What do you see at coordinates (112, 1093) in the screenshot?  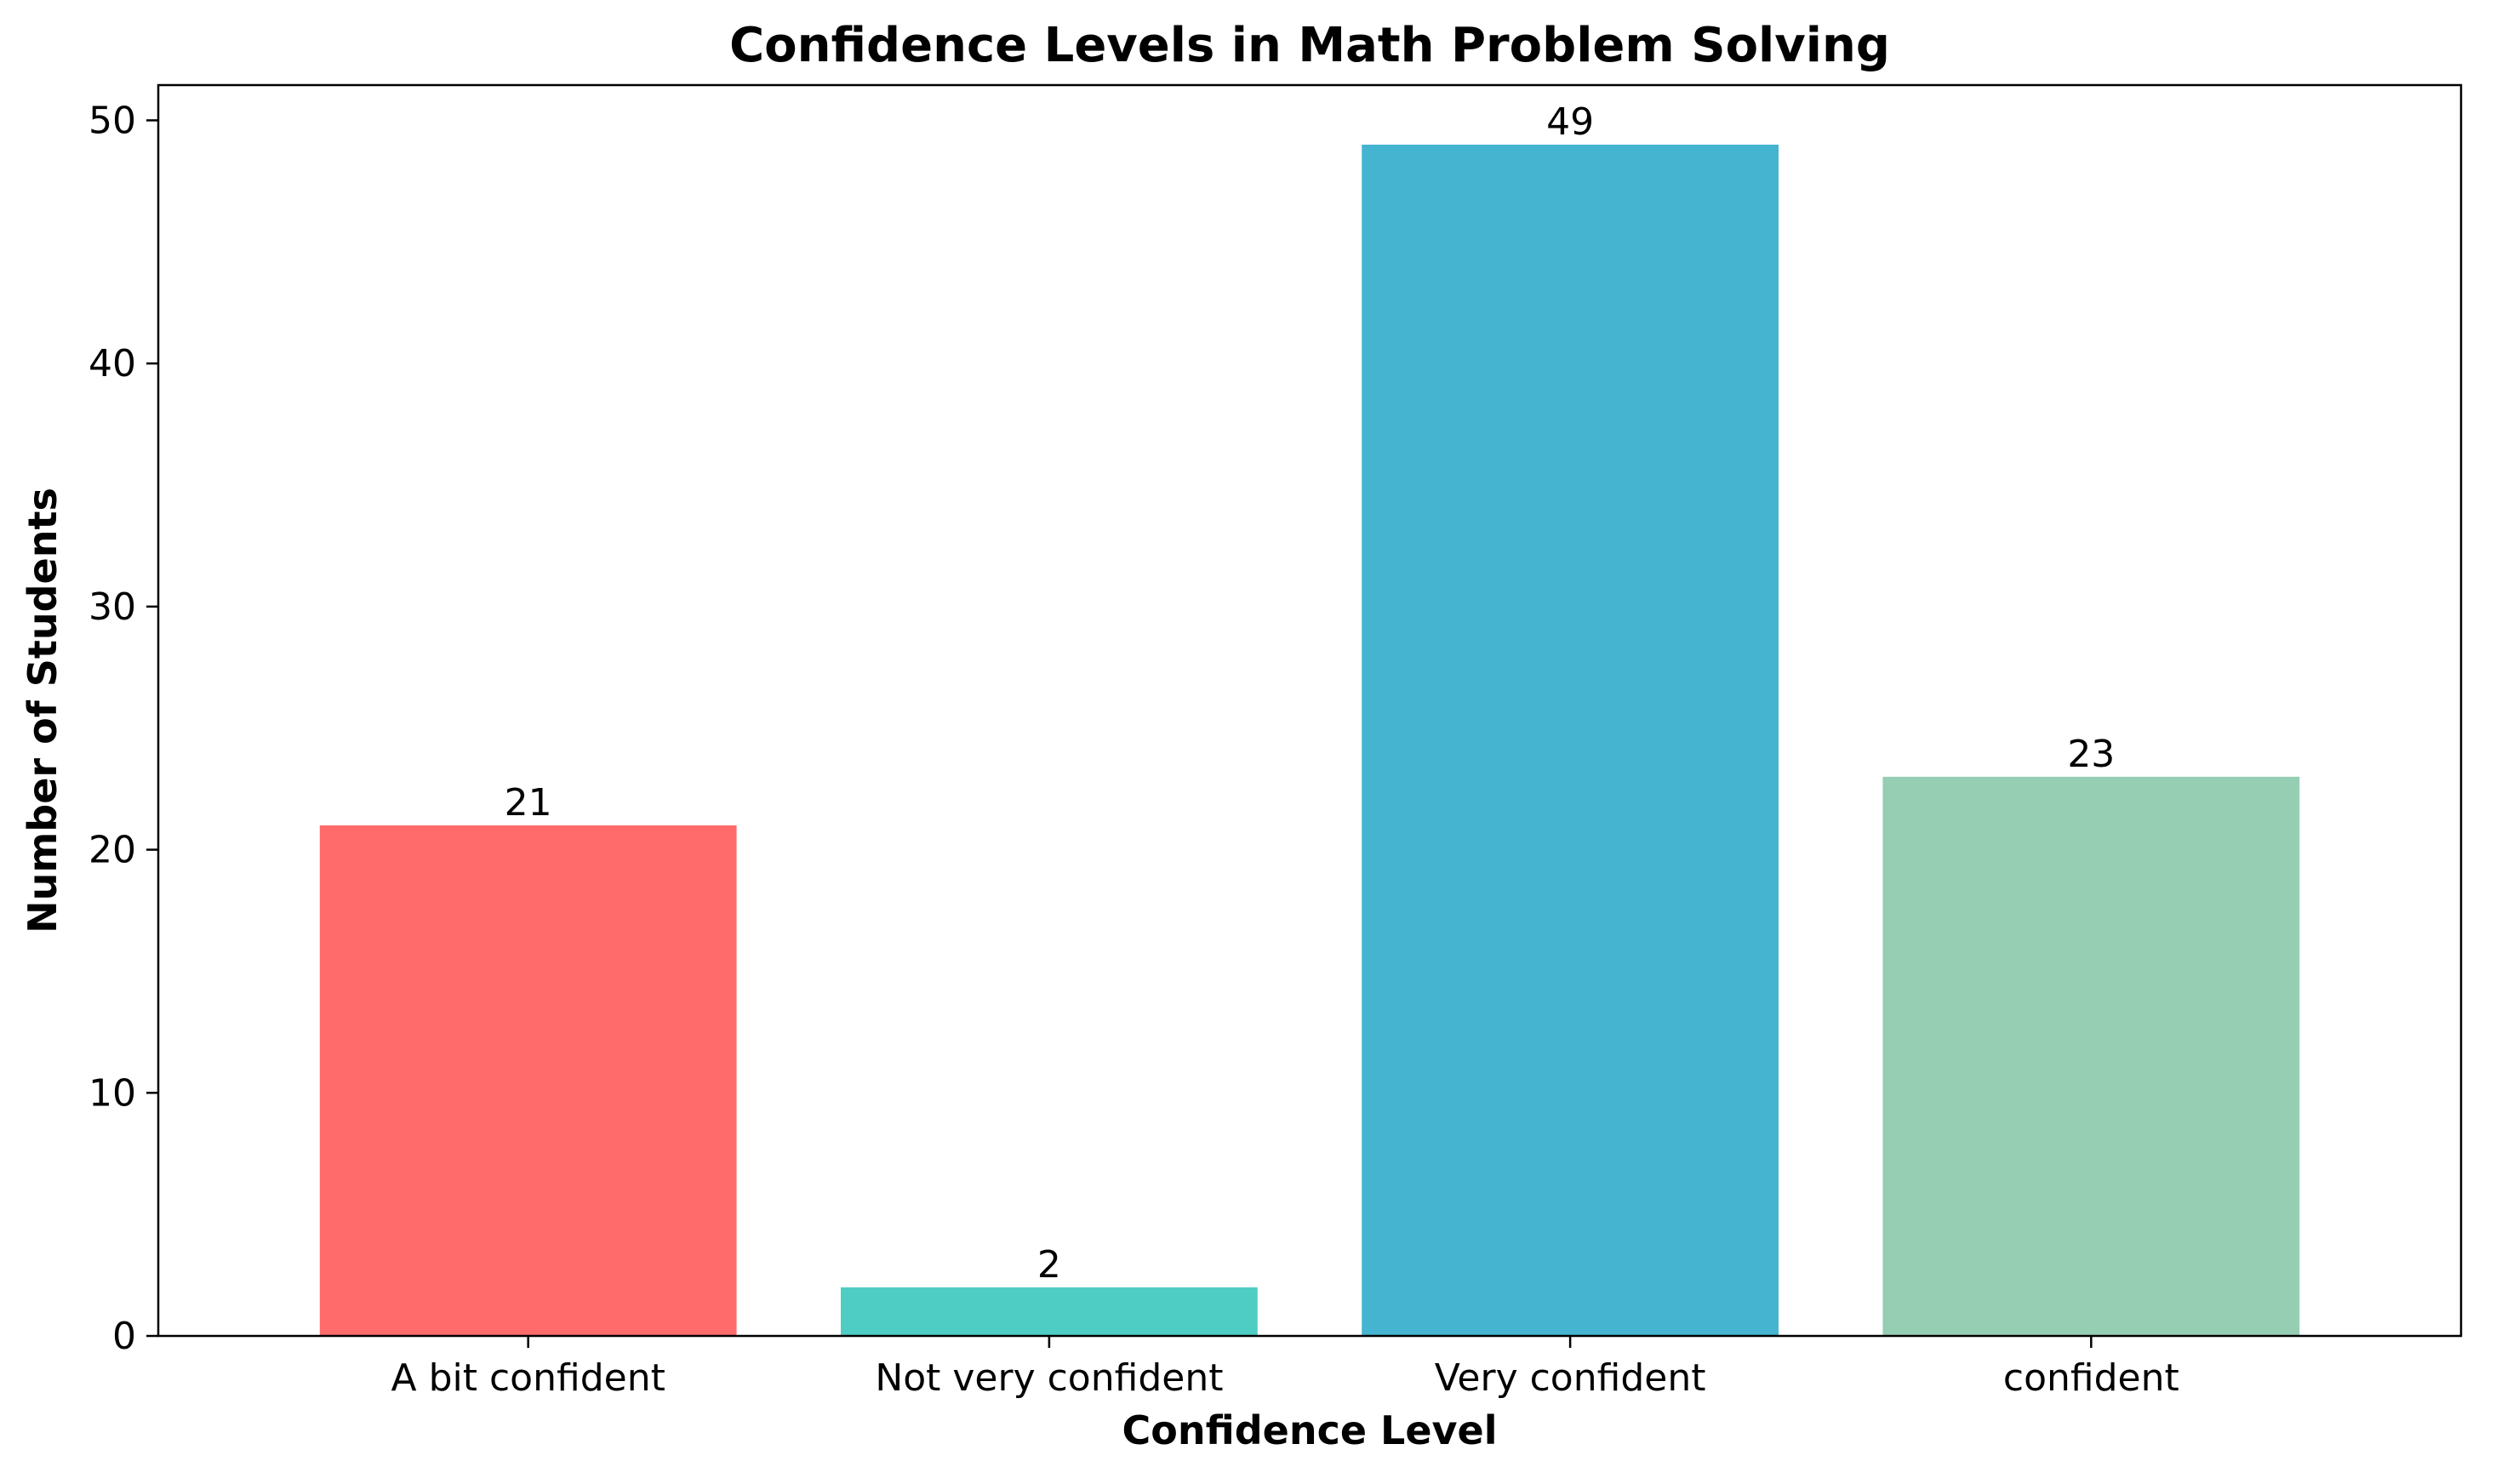 I see `y-tick-label: 10` at bounding box center [112, 1093].